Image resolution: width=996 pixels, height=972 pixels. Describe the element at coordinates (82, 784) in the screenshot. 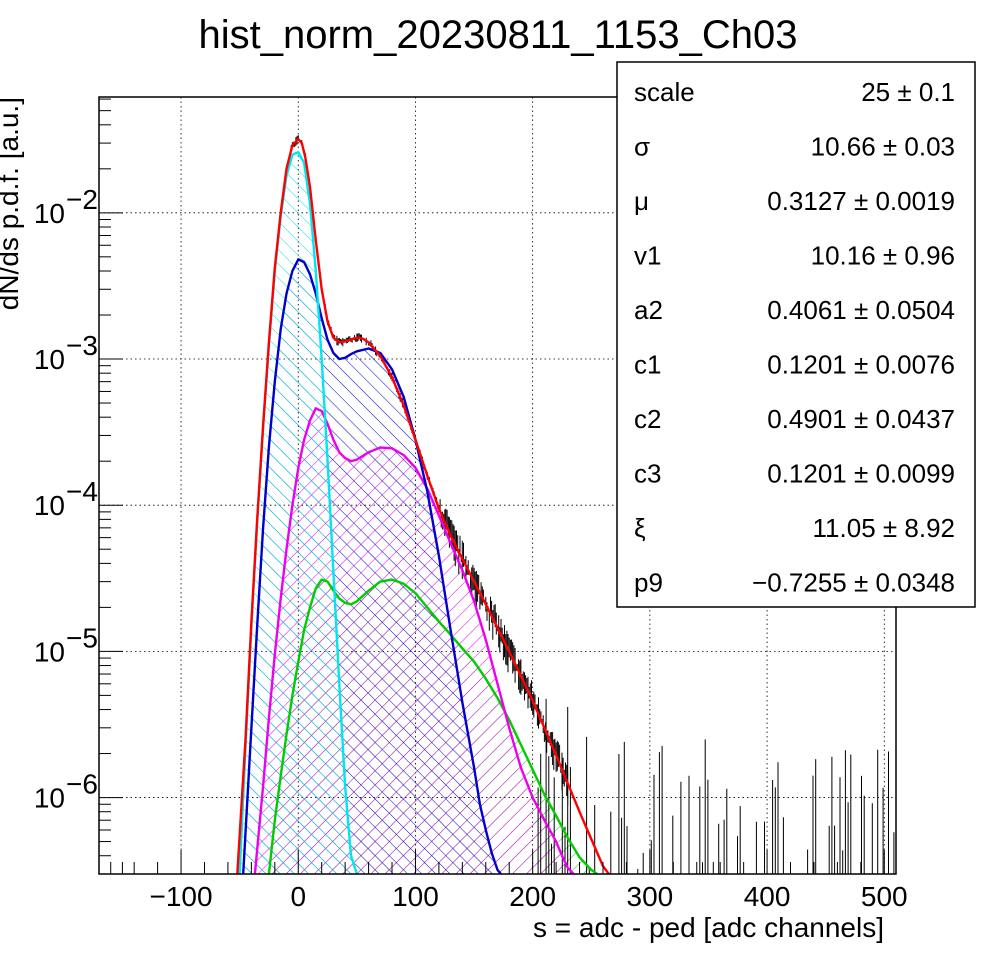

I see `y-tick-exponent: −6` at that location.